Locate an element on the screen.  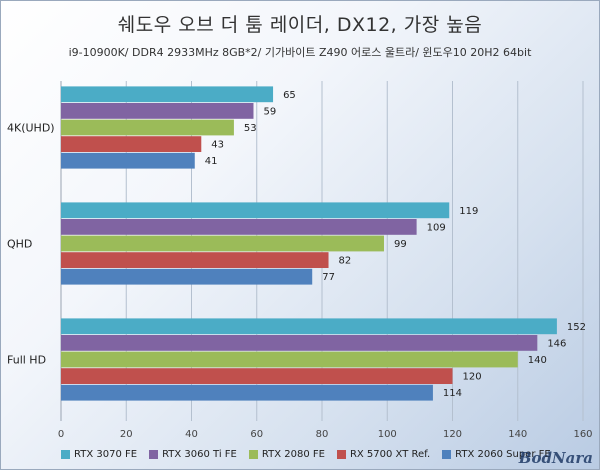
legend-item: RTX 3070 FE is located at coordinates (99, 454).